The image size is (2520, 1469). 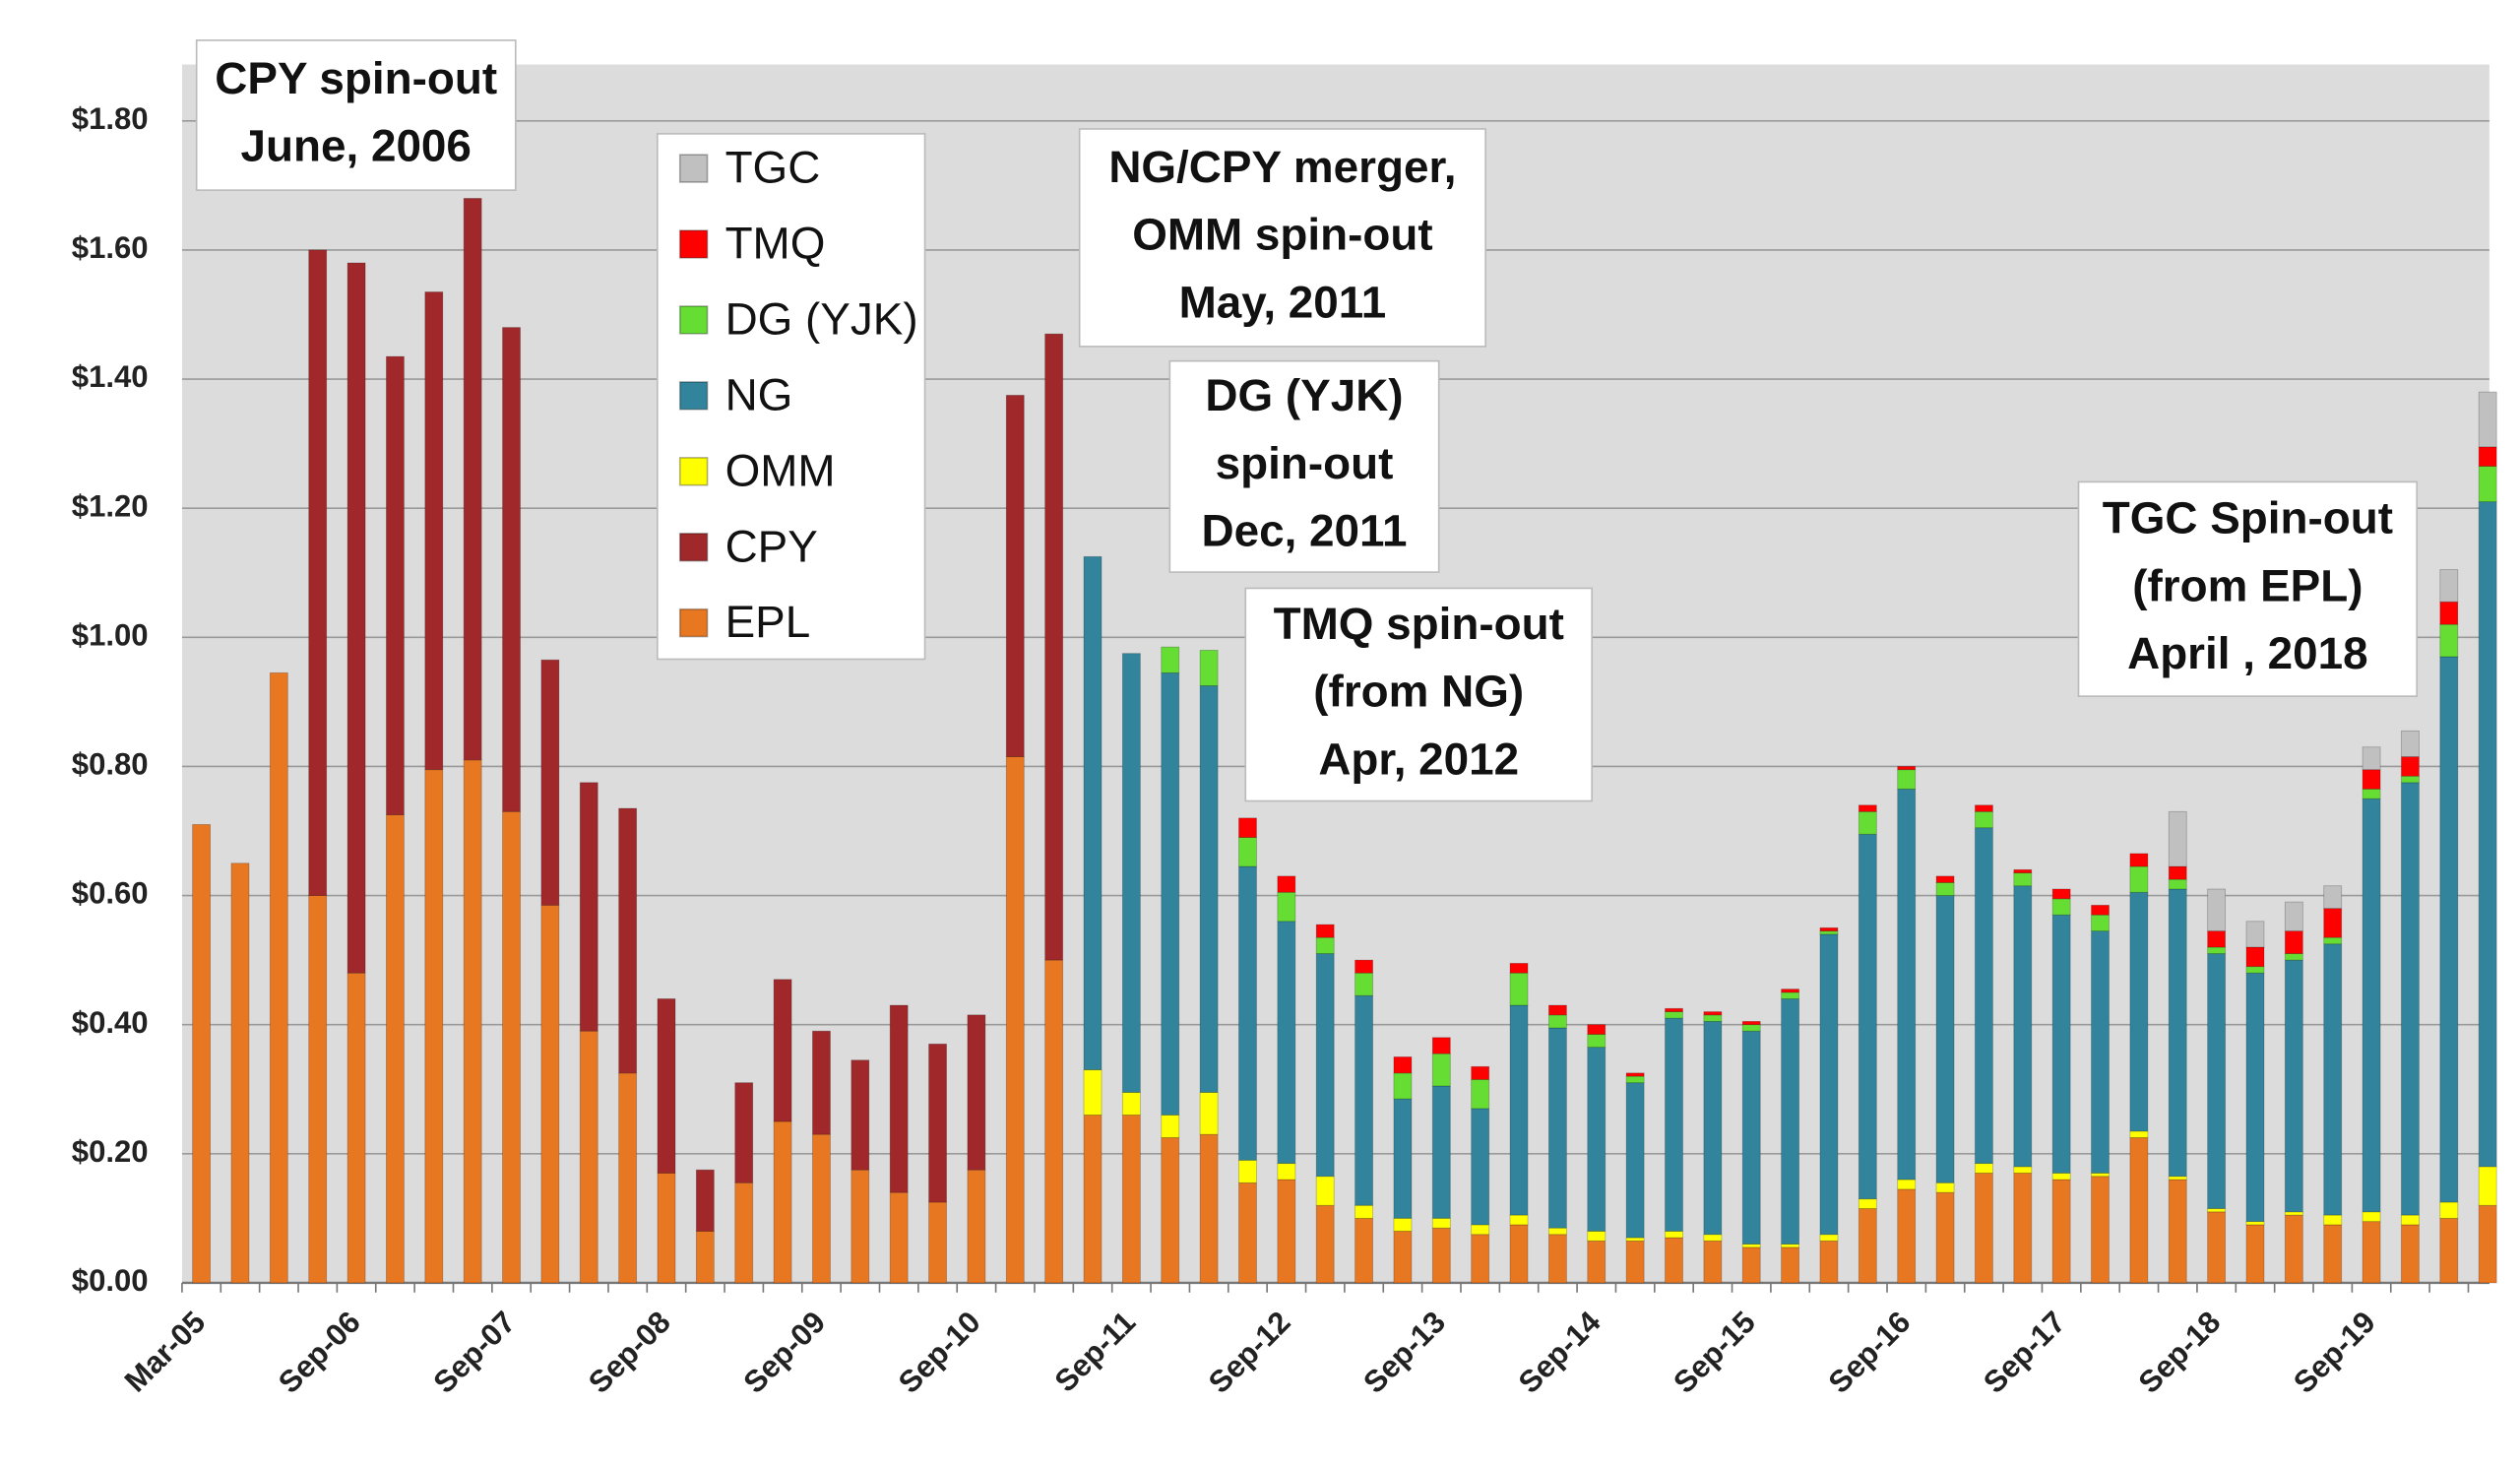 I want to click on x-tick-label: Sep-18, so click(x=2180, y=1352).